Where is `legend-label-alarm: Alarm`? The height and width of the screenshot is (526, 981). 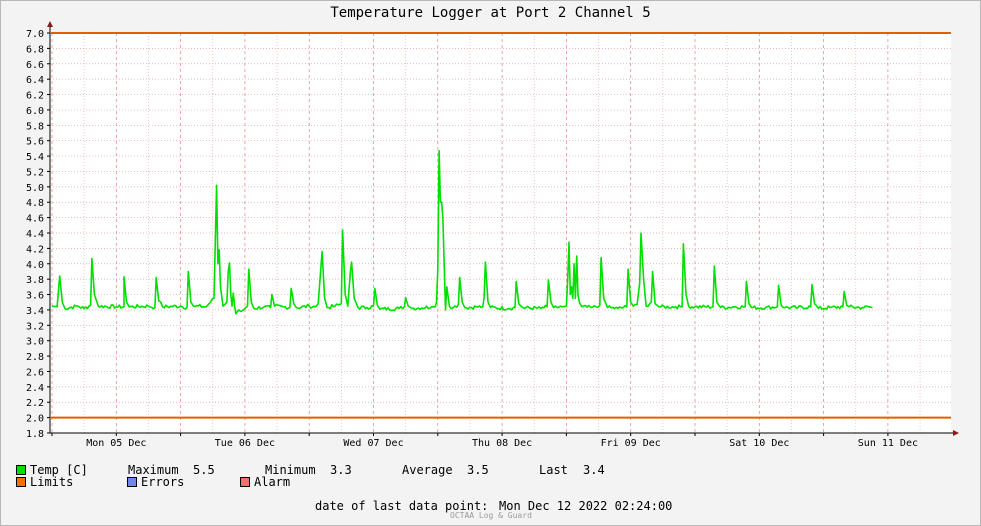
legend-label-alarm: Alarm is located at coordinates (272, 482).